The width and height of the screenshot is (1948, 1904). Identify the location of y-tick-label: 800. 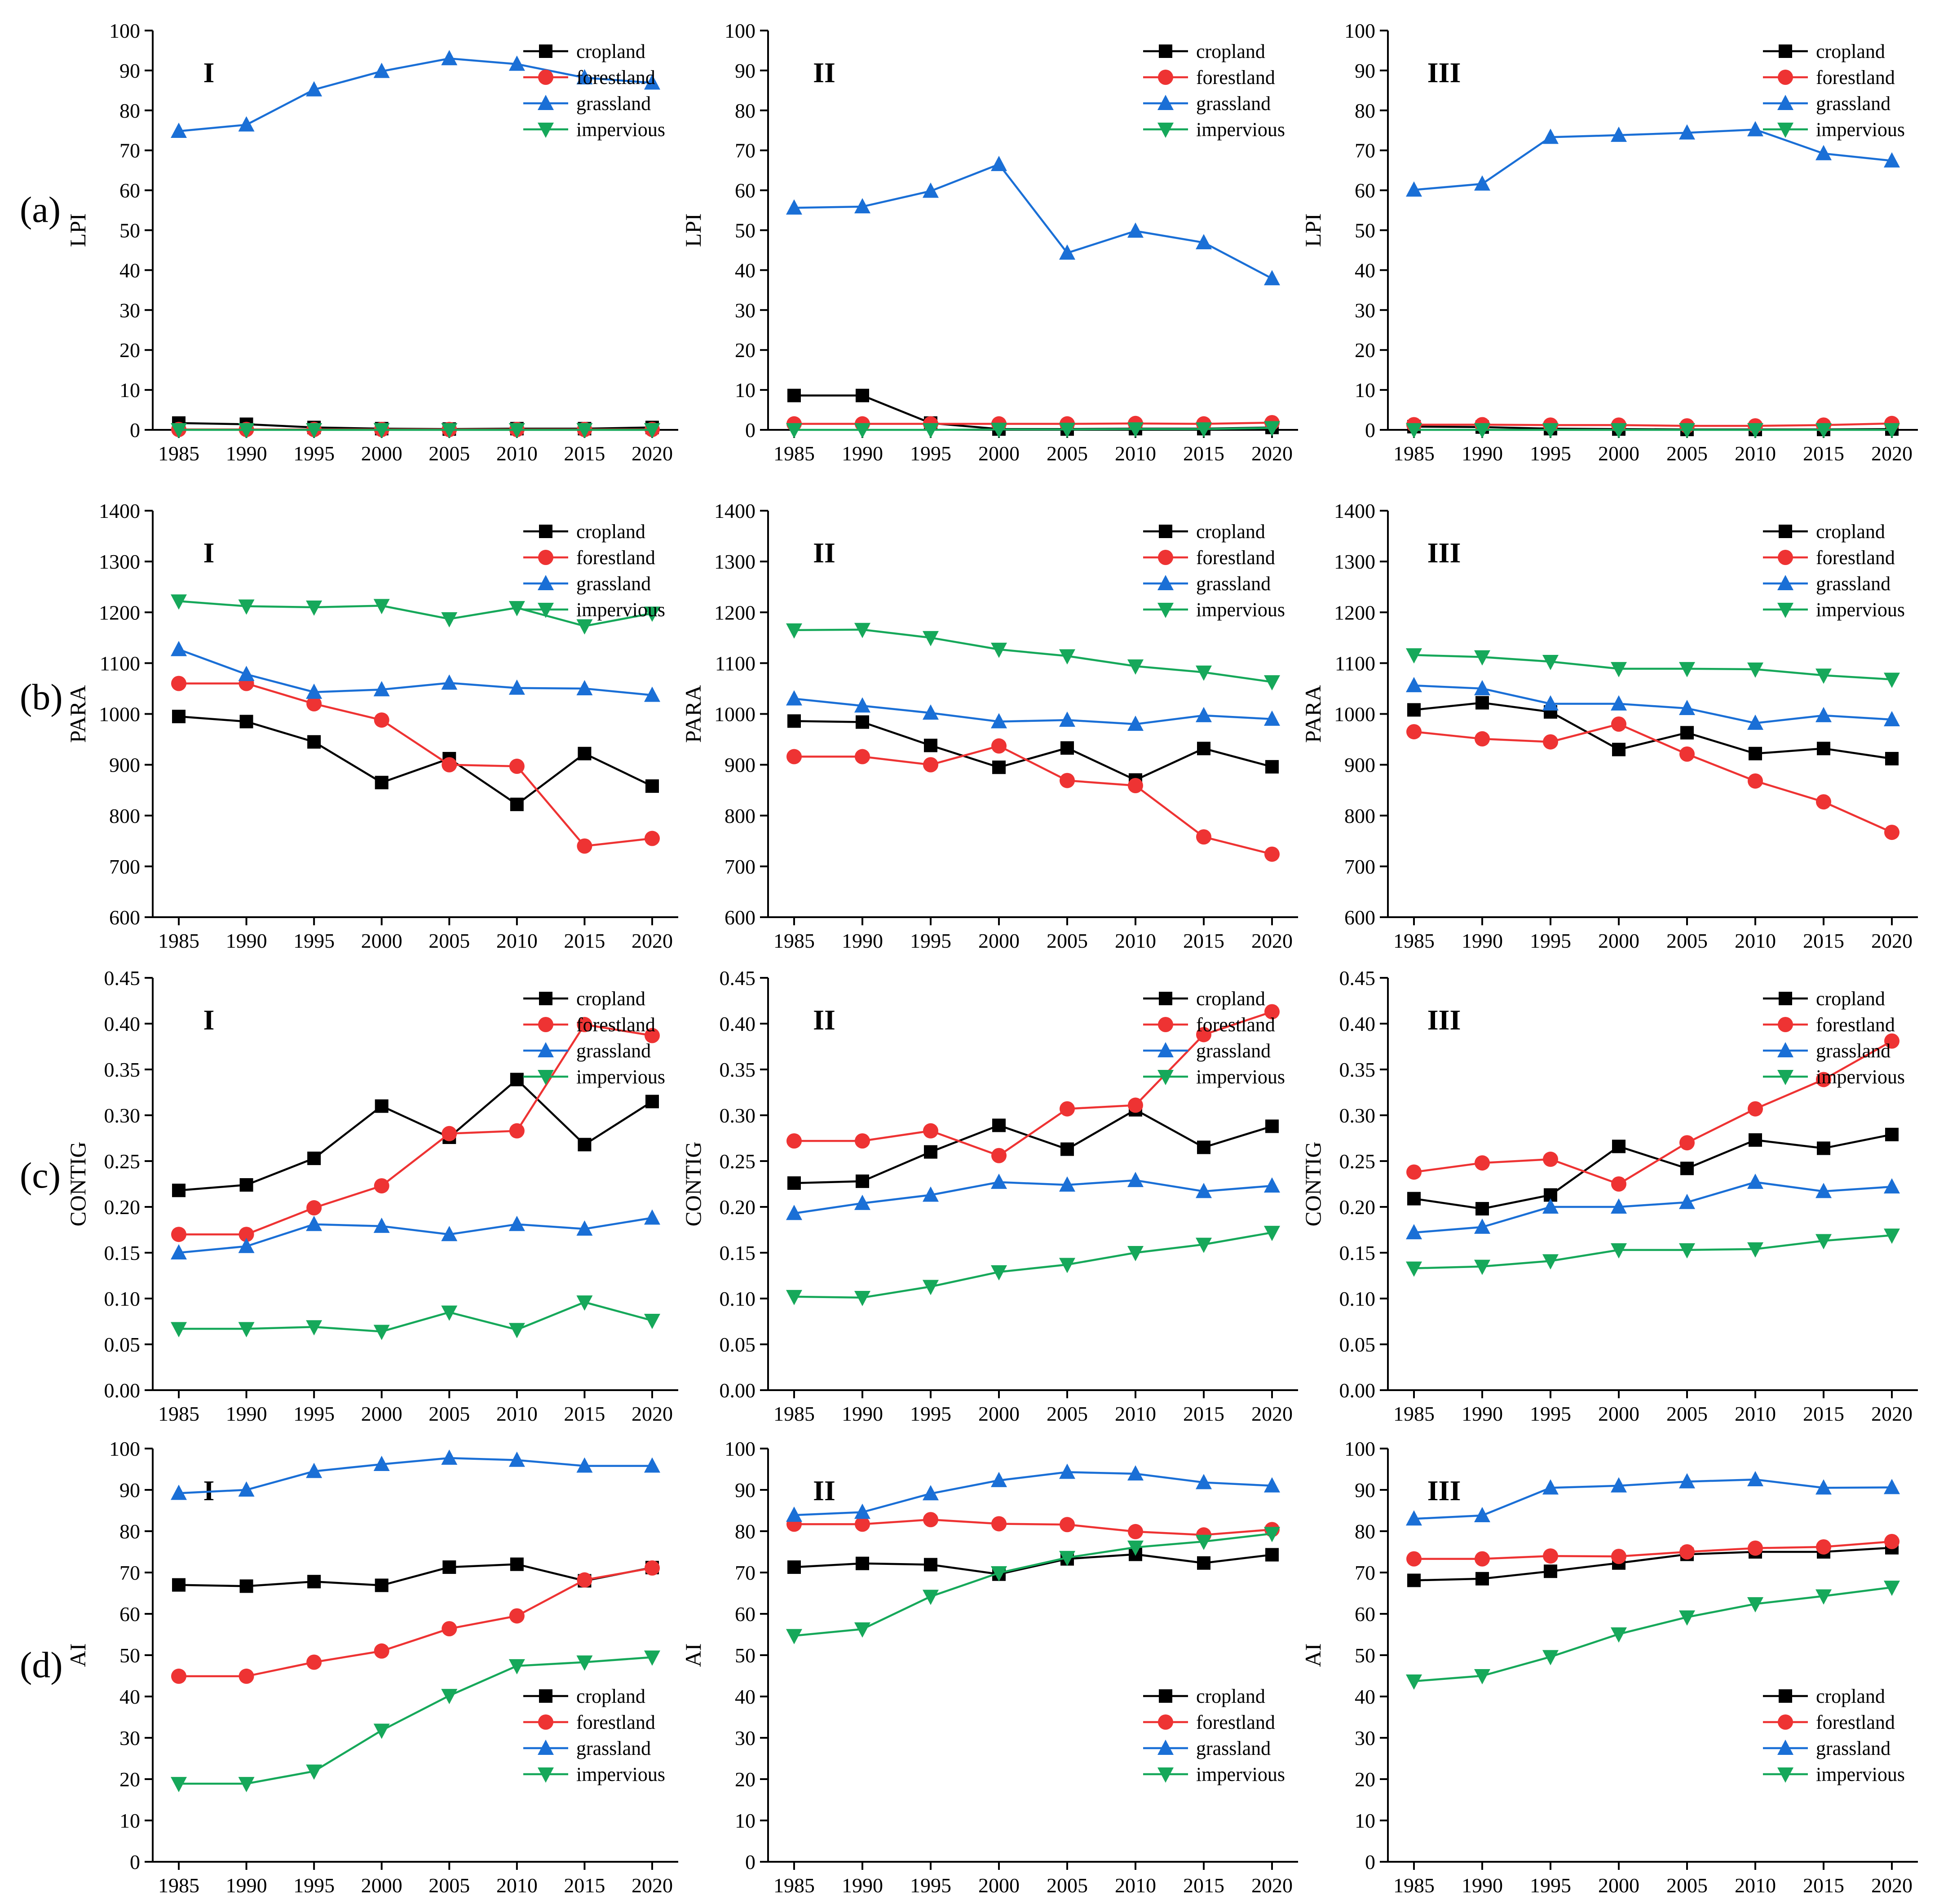
(124, 815).